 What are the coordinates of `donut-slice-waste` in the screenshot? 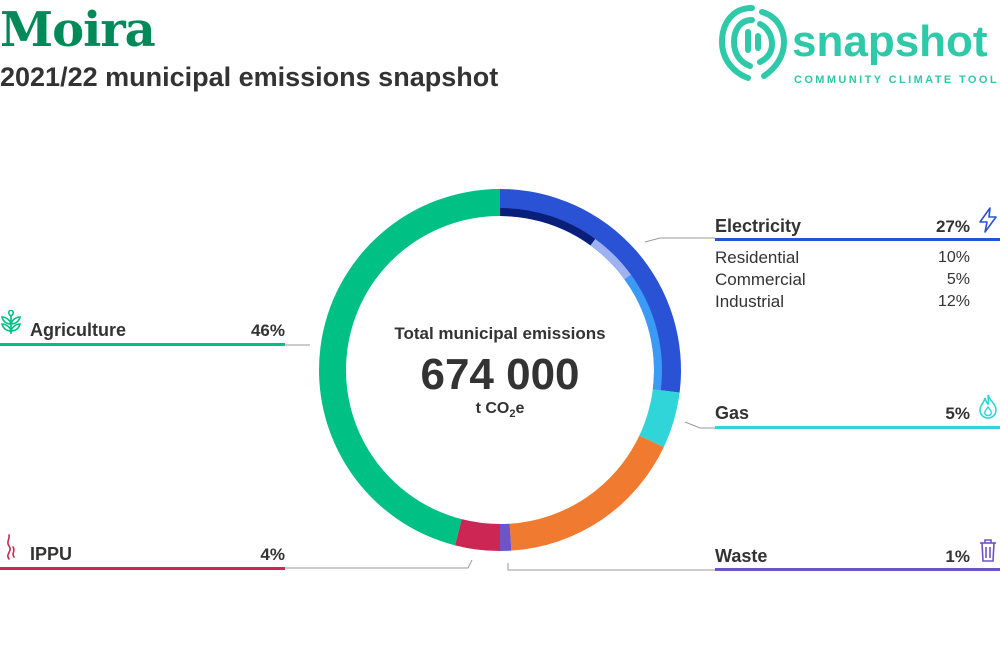 It's located at (506, 537).